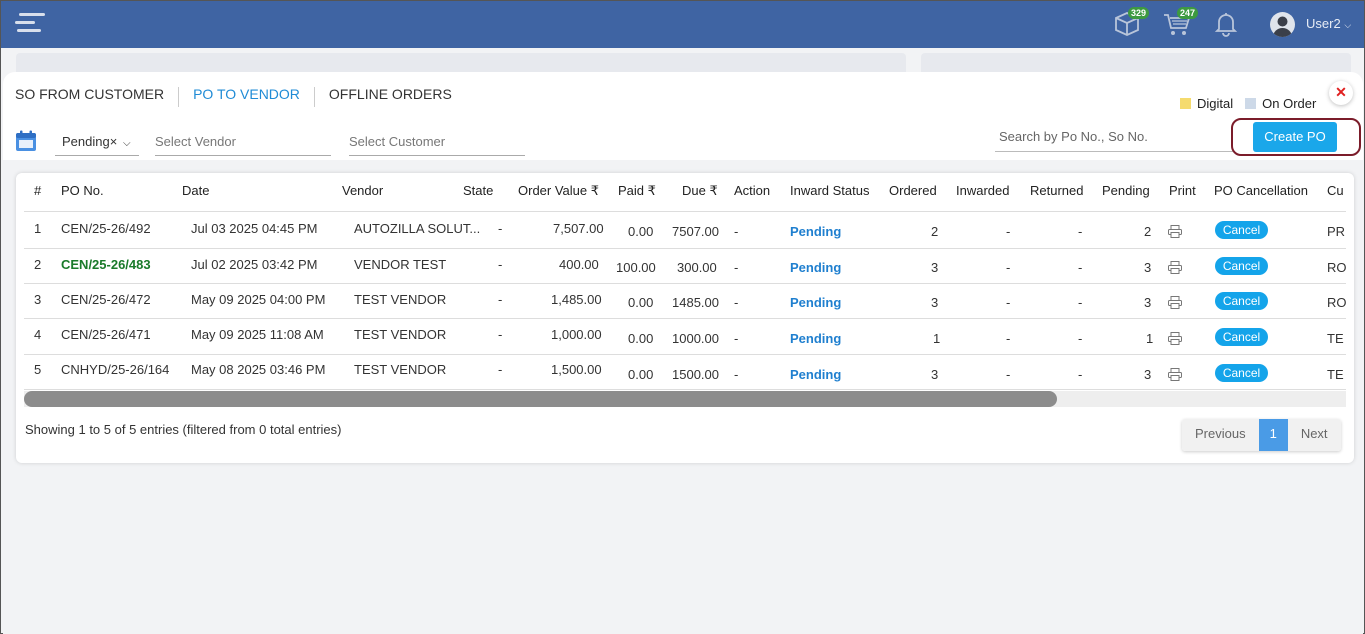 The height and width of the screenshot is (634, 1365). Describe the element at coordinates (983, 190) in the screenshot. I see `col-header-inwarded: Inwarded` at that location.